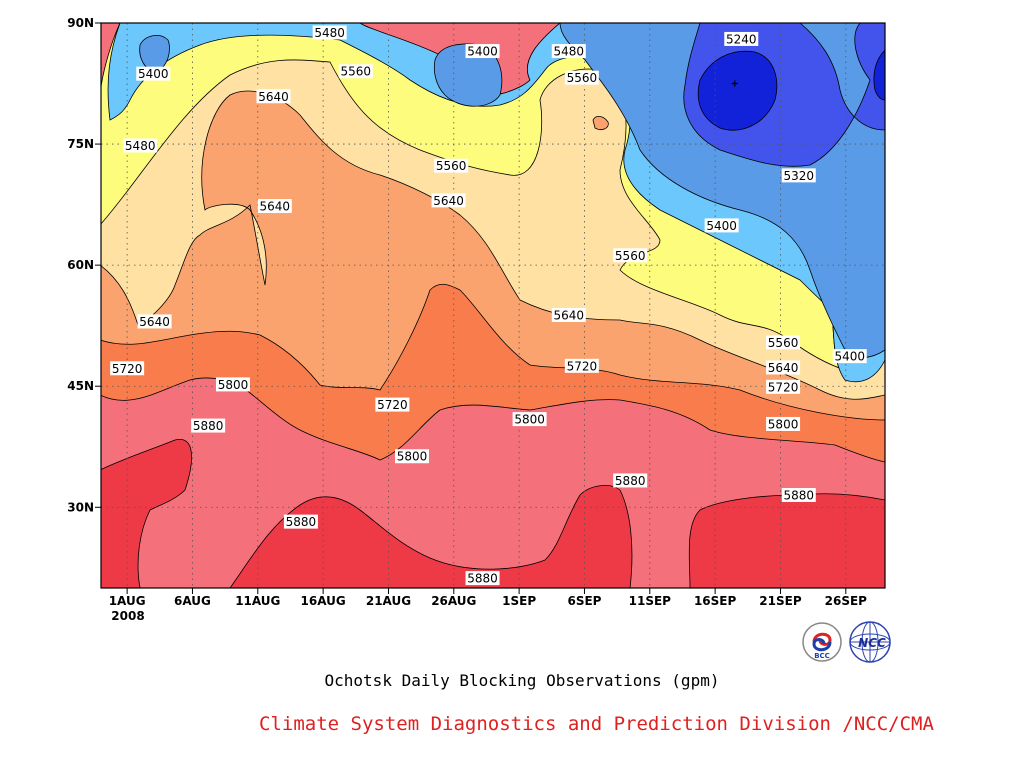 Image resolution: width=1024 pixels, height=768 pixels. I want to click on ncc-logo-icon: NCC, so click(870, 642).